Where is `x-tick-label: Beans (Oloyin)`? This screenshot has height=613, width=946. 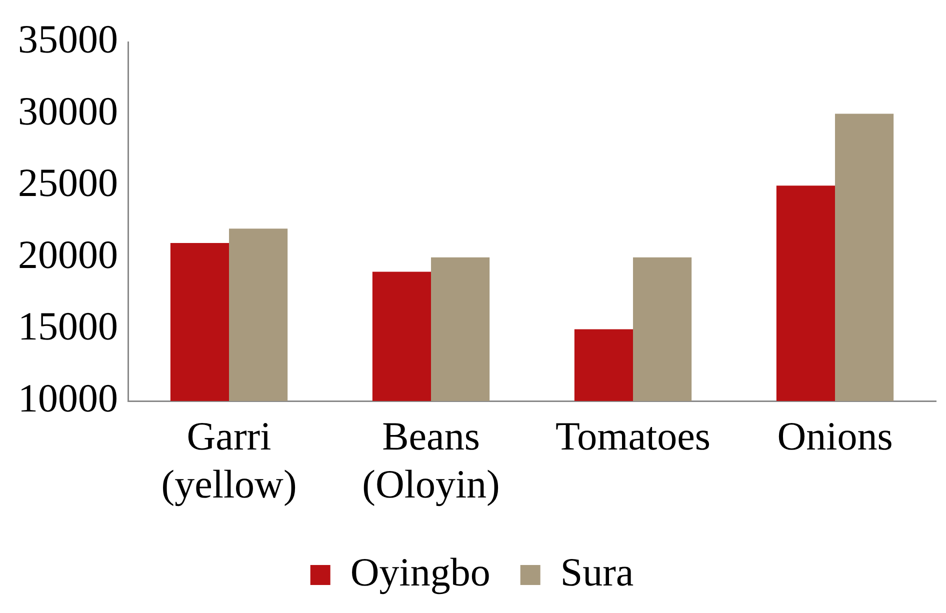 x-tick-label: Beans (Oloyin) is located at coordinates (431, 460).